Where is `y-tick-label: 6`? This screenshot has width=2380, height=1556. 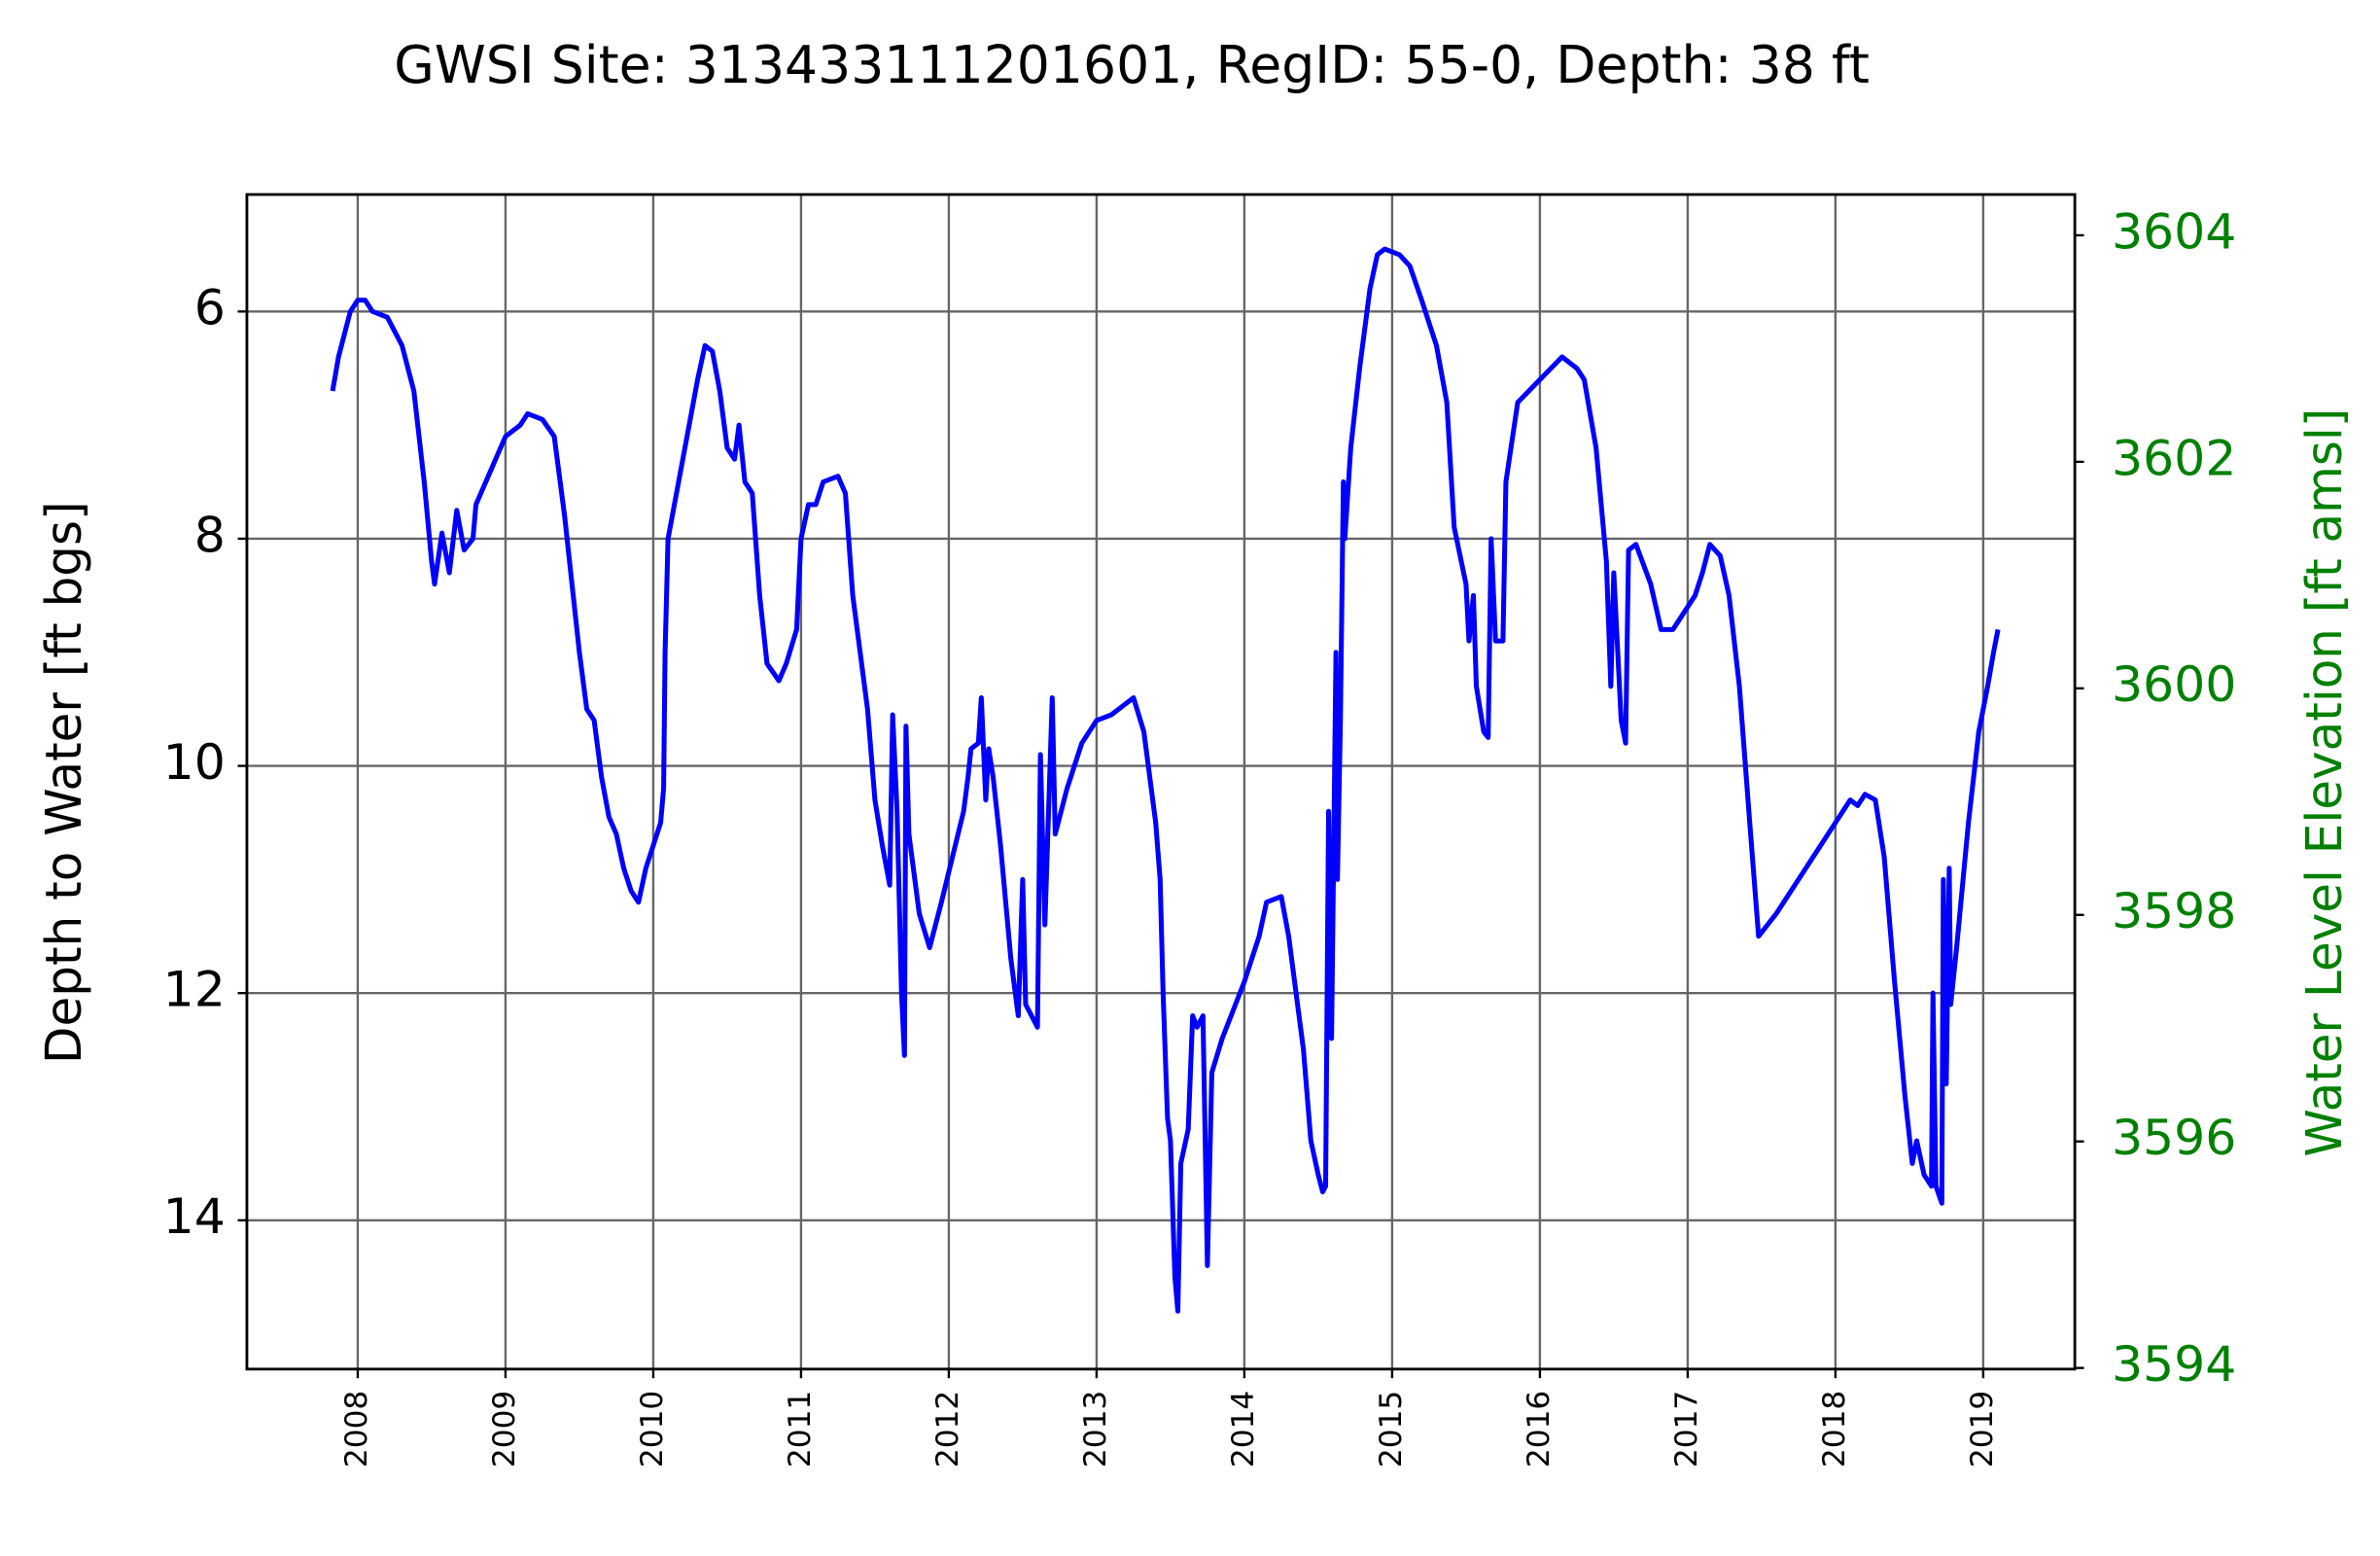 y-tick-label: 6 is located at coordinates (210, 307).